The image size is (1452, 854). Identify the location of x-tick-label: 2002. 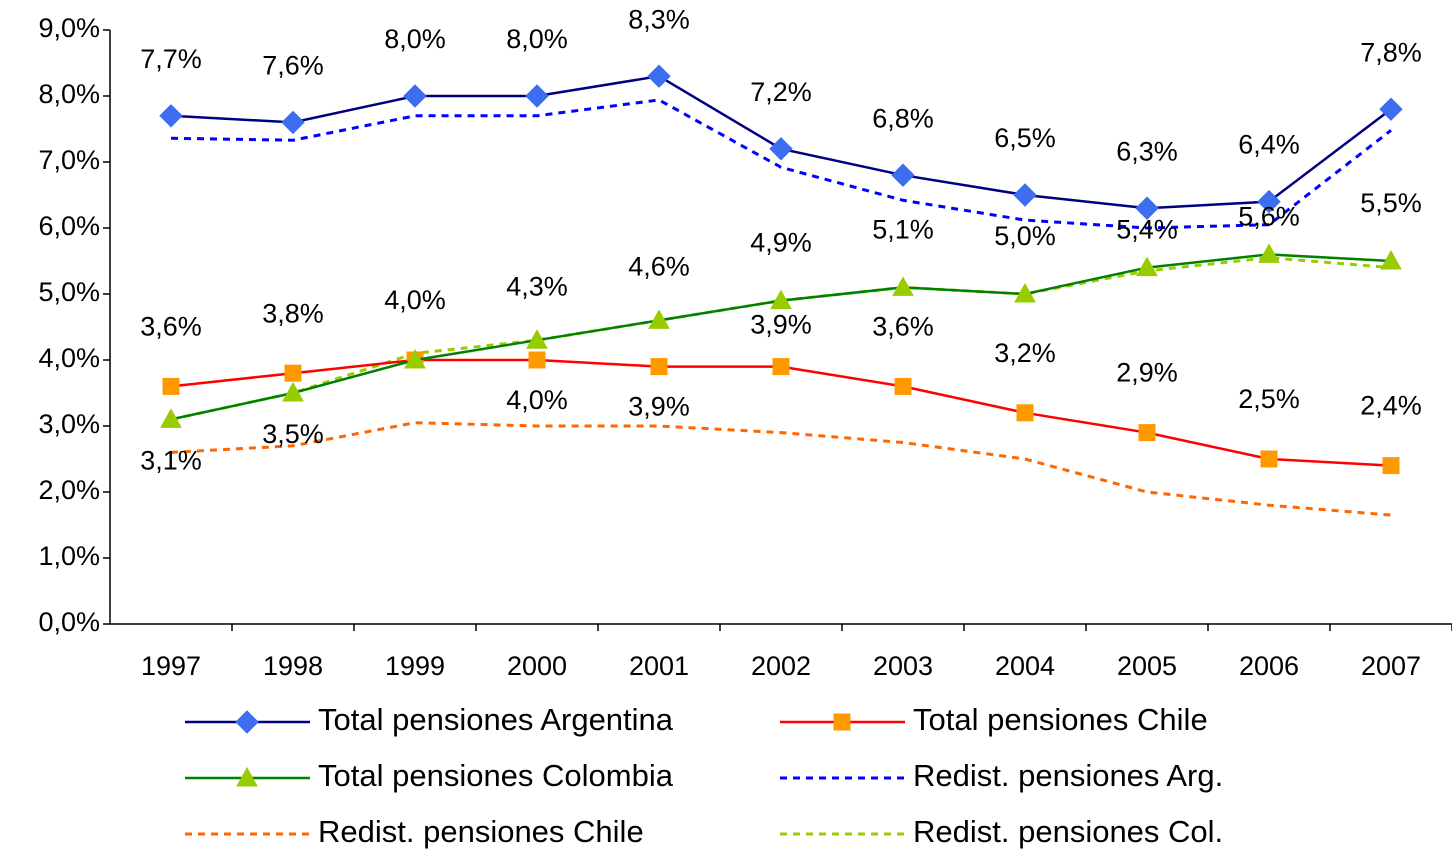
(781, 666).